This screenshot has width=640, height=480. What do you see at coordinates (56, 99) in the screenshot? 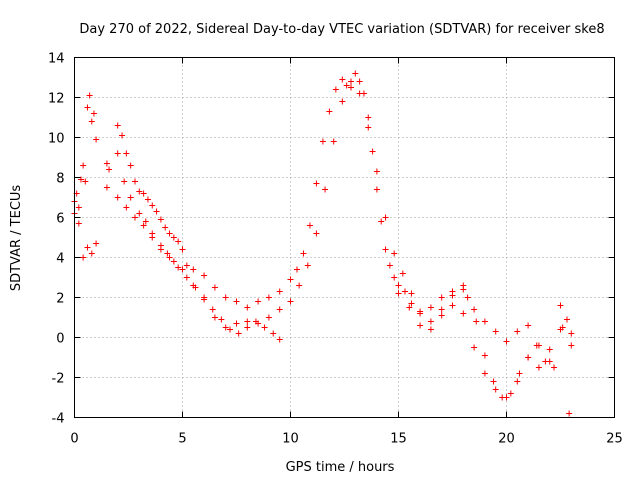
I see `y-tick-label: 12` at bounding box center [56, 99].